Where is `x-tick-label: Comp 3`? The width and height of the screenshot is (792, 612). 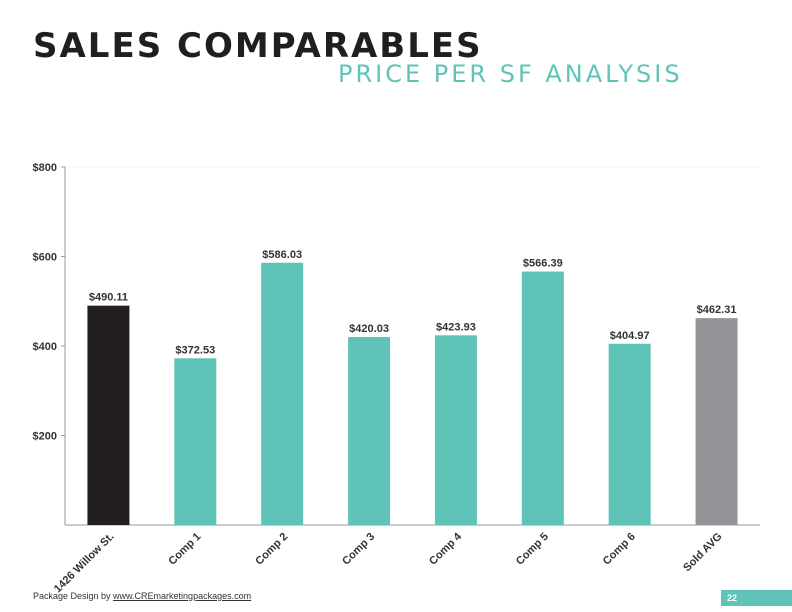
x-tick-label: Comp 3 is located at coordinates (358, 549).